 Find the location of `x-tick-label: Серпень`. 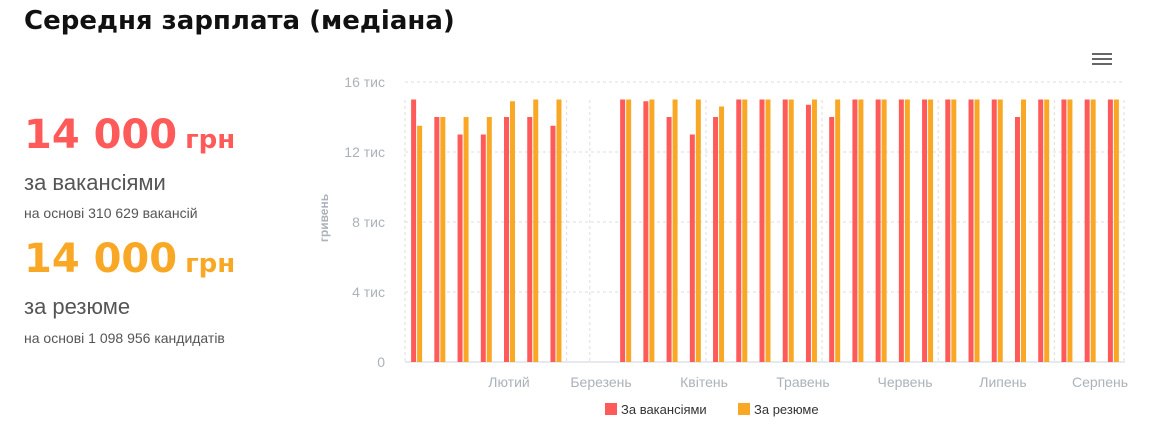

x-tick-label: Серпень is located at coordinates (1100, 382).